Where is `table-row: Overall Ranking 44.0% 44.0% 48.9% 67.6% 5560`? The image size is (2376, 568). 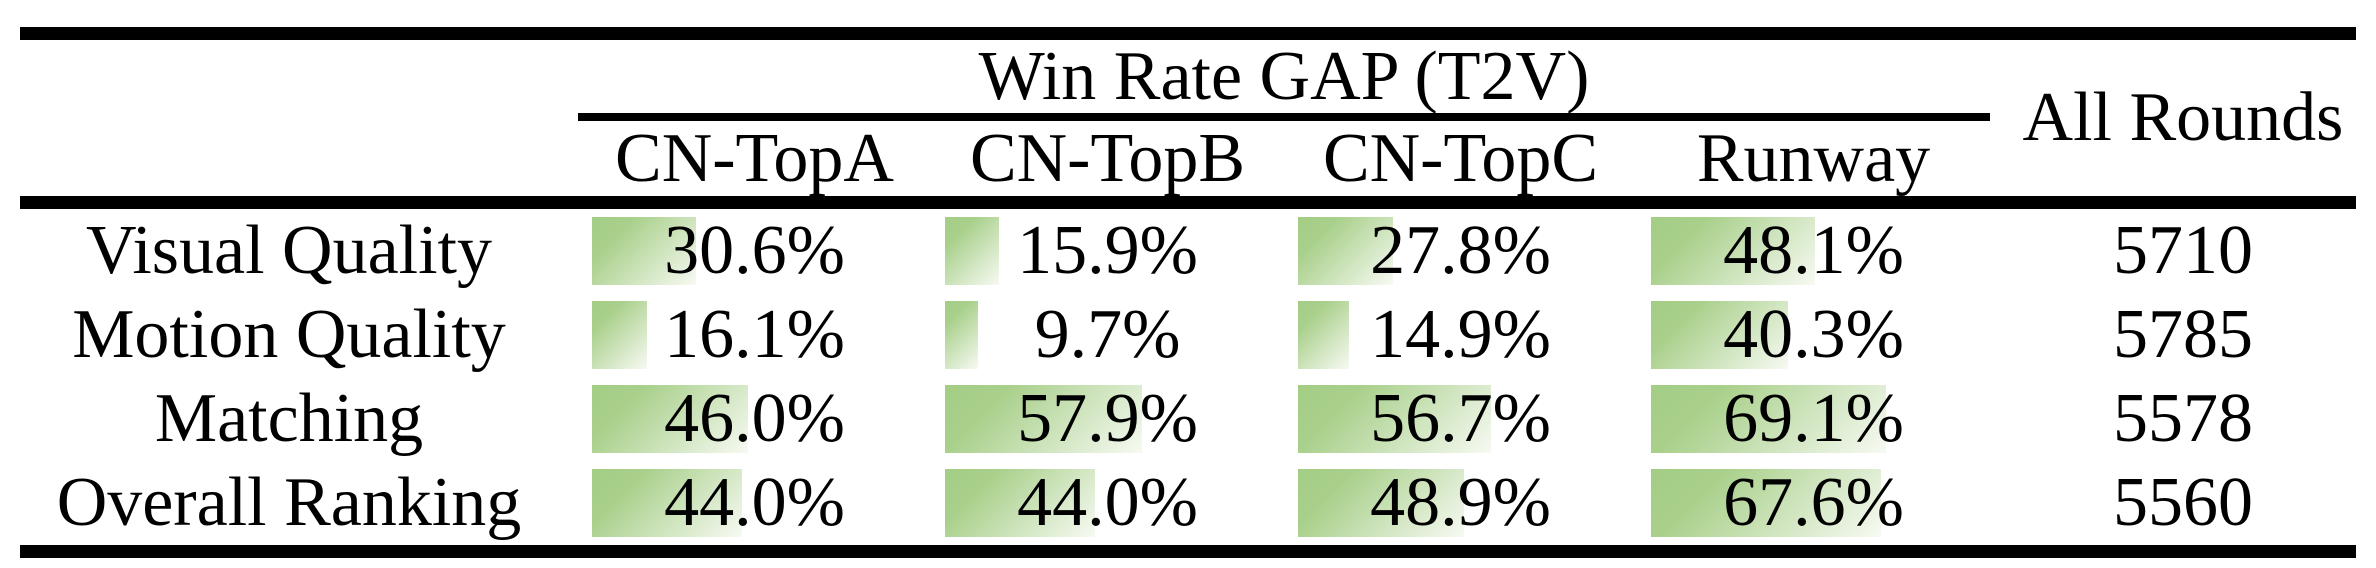
table-row: Overall Ranking 44.0% 44.0% 48.9% 67.6% 5560 is located at coordinates (1188, 503).